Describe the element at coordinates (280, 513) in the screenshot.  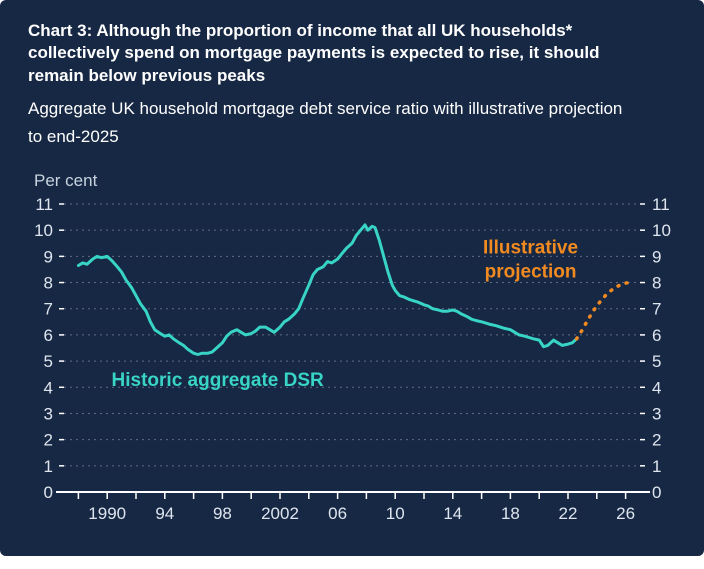
I see `x-axis-label: 2002` at that location.